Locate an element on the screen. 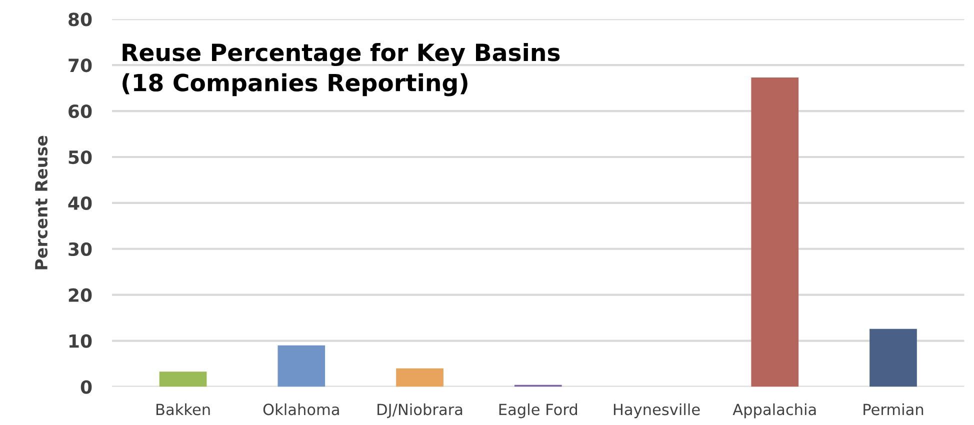  y-tick-label: 80 is located at coordinates (80, 19).